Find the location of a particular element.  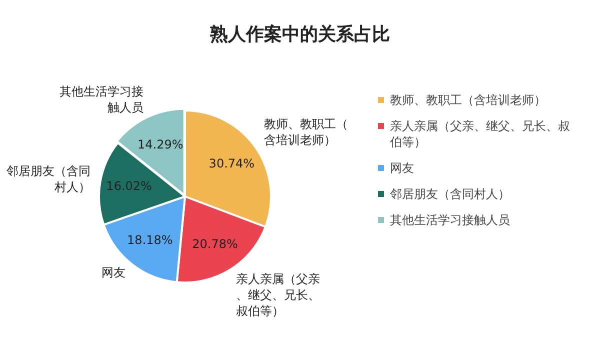

slice-label: 教师、教职工（含培训老师） is located at coordinates (306, 131).